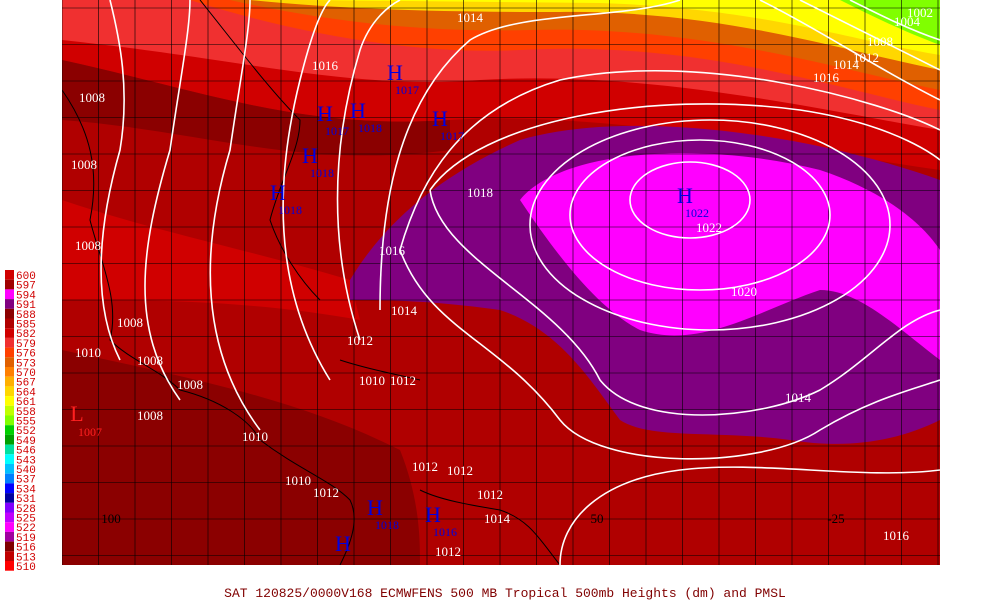 Image resolution: width=1000 pixels, height=600 pixels. I want to click on low-value: 1007, so click(90, 432).